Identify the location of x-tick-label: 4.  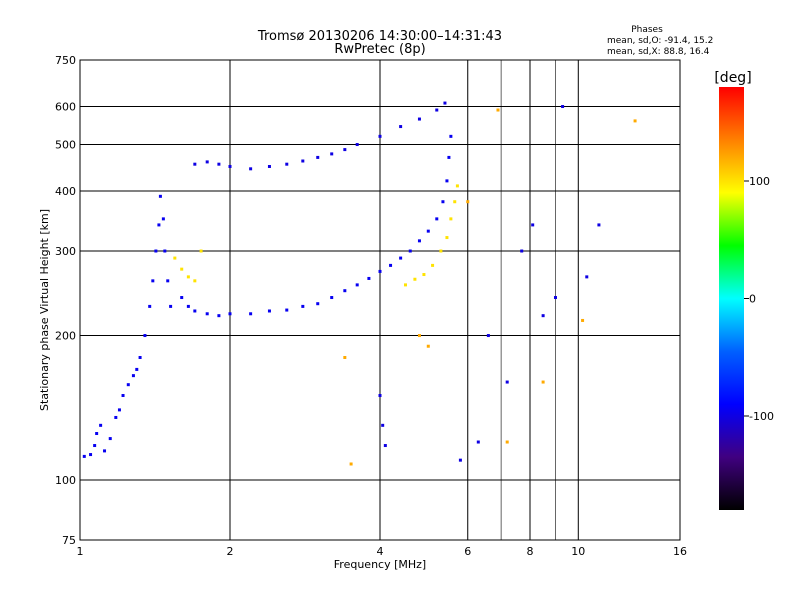
(380, 551).